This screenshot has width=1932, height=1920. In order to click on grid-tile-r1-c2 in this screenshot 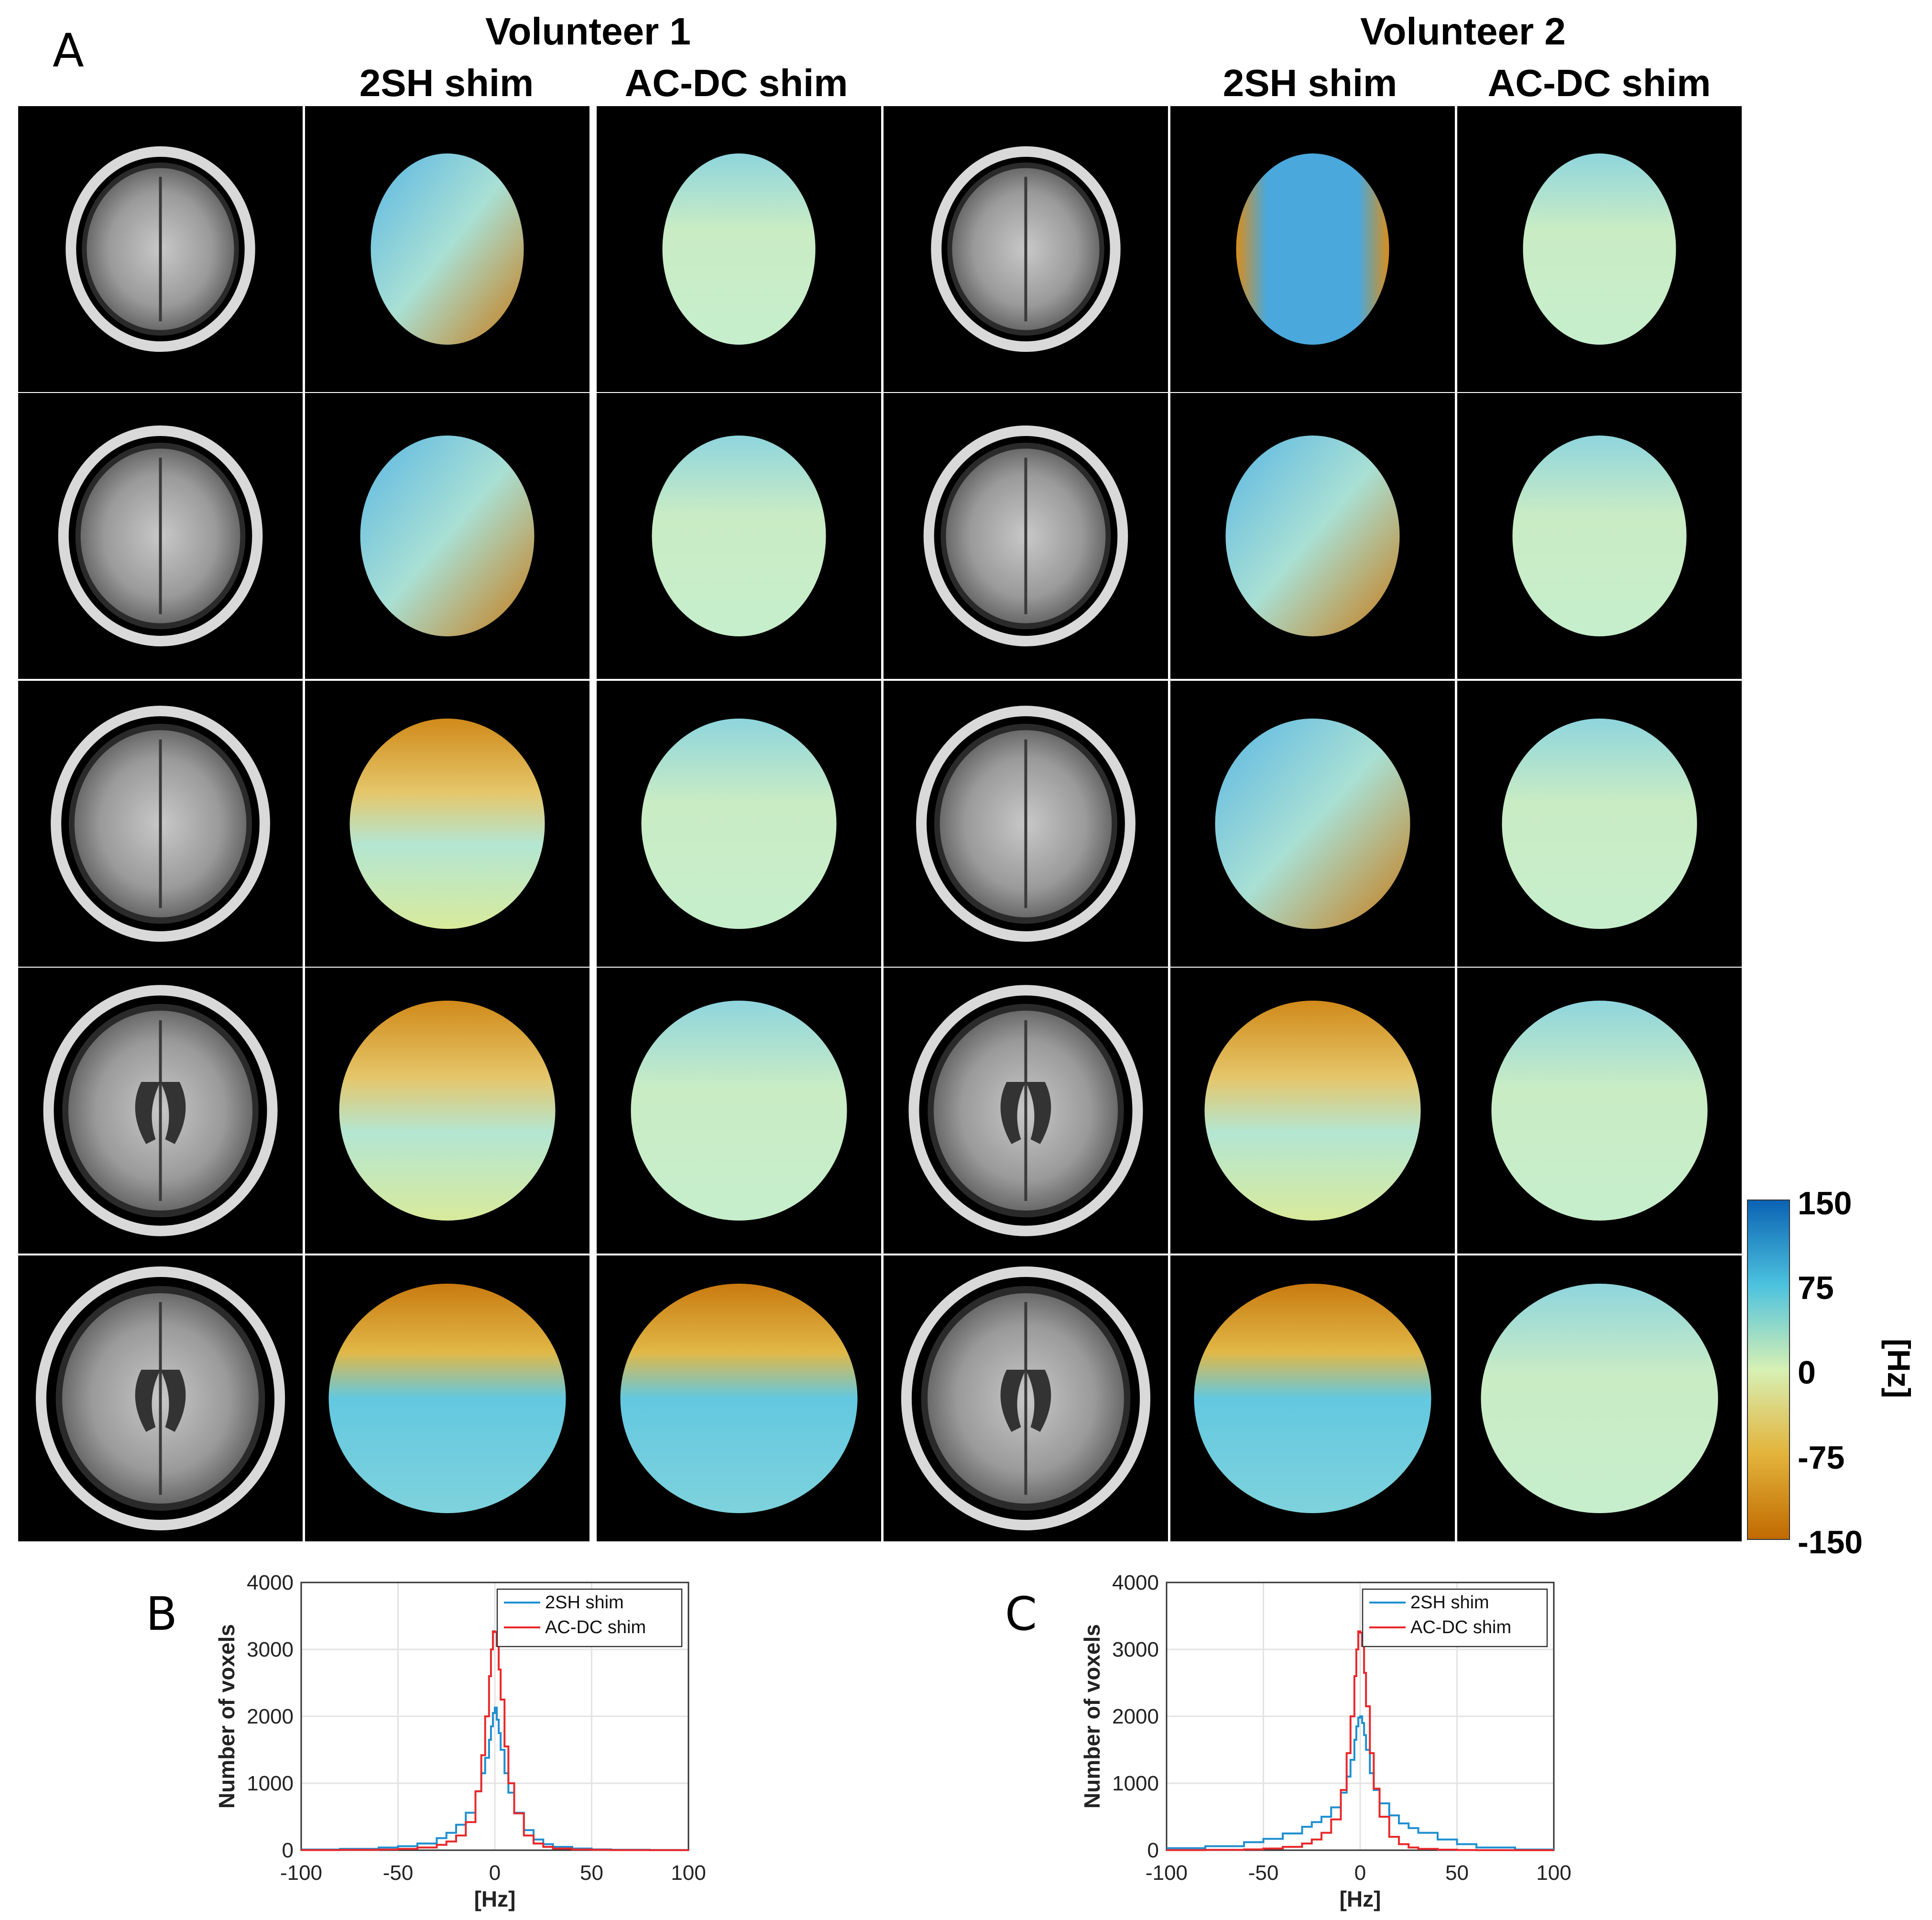, I will do `click(447, 249)`.